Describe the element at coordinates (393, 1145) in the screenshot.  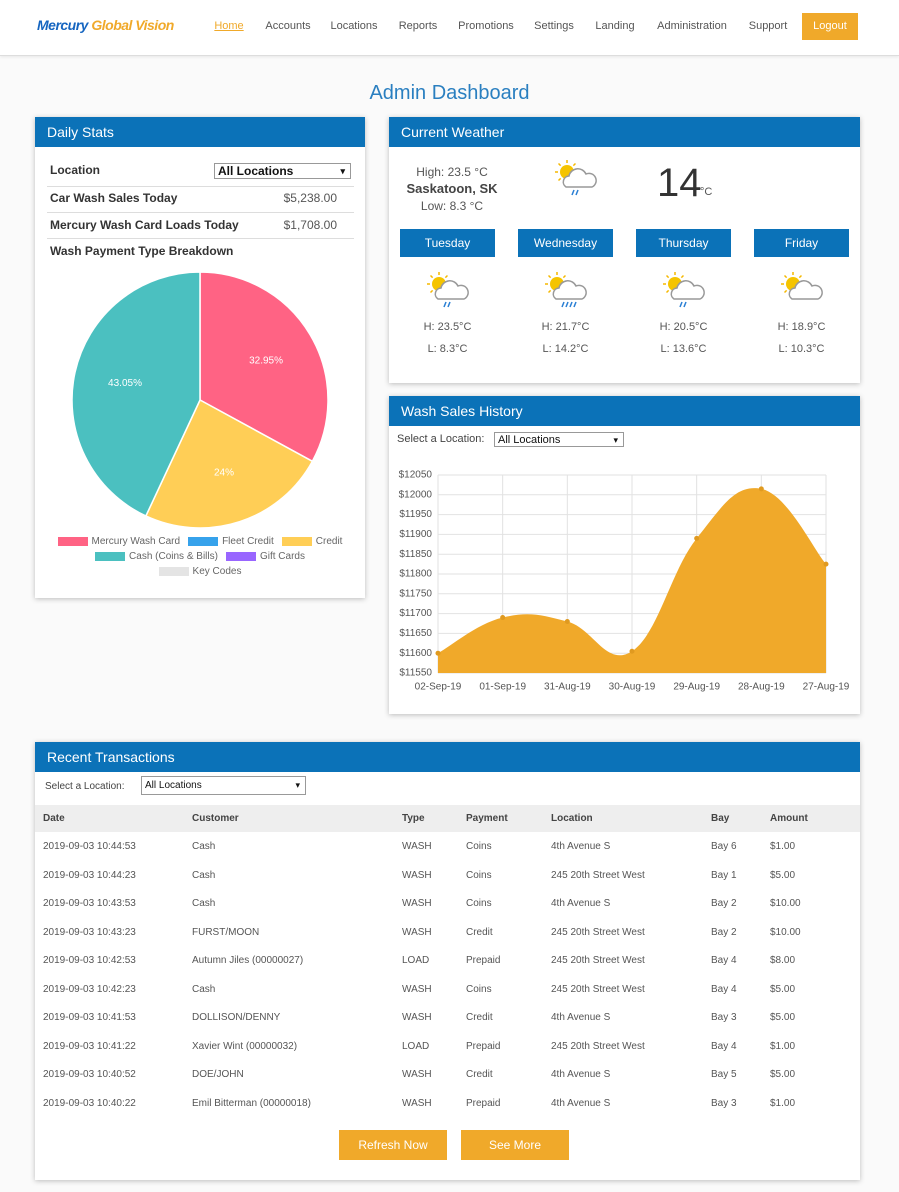
I see `action-button: Refresh Now` at that location.